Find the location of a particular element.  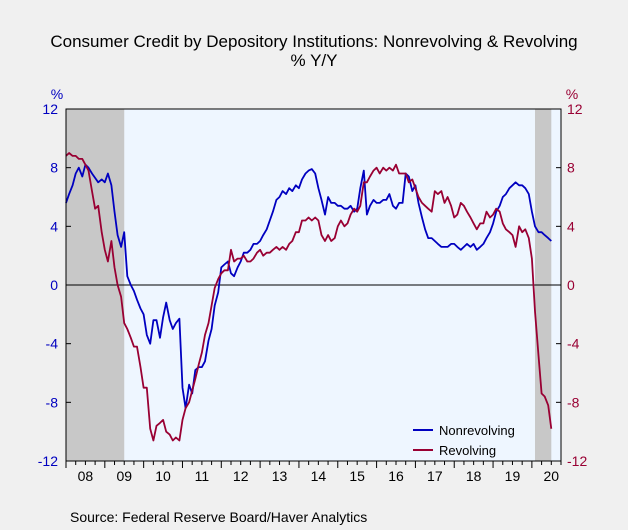

right-axis-tick-label: -4 is located at coordinates (573, 344).